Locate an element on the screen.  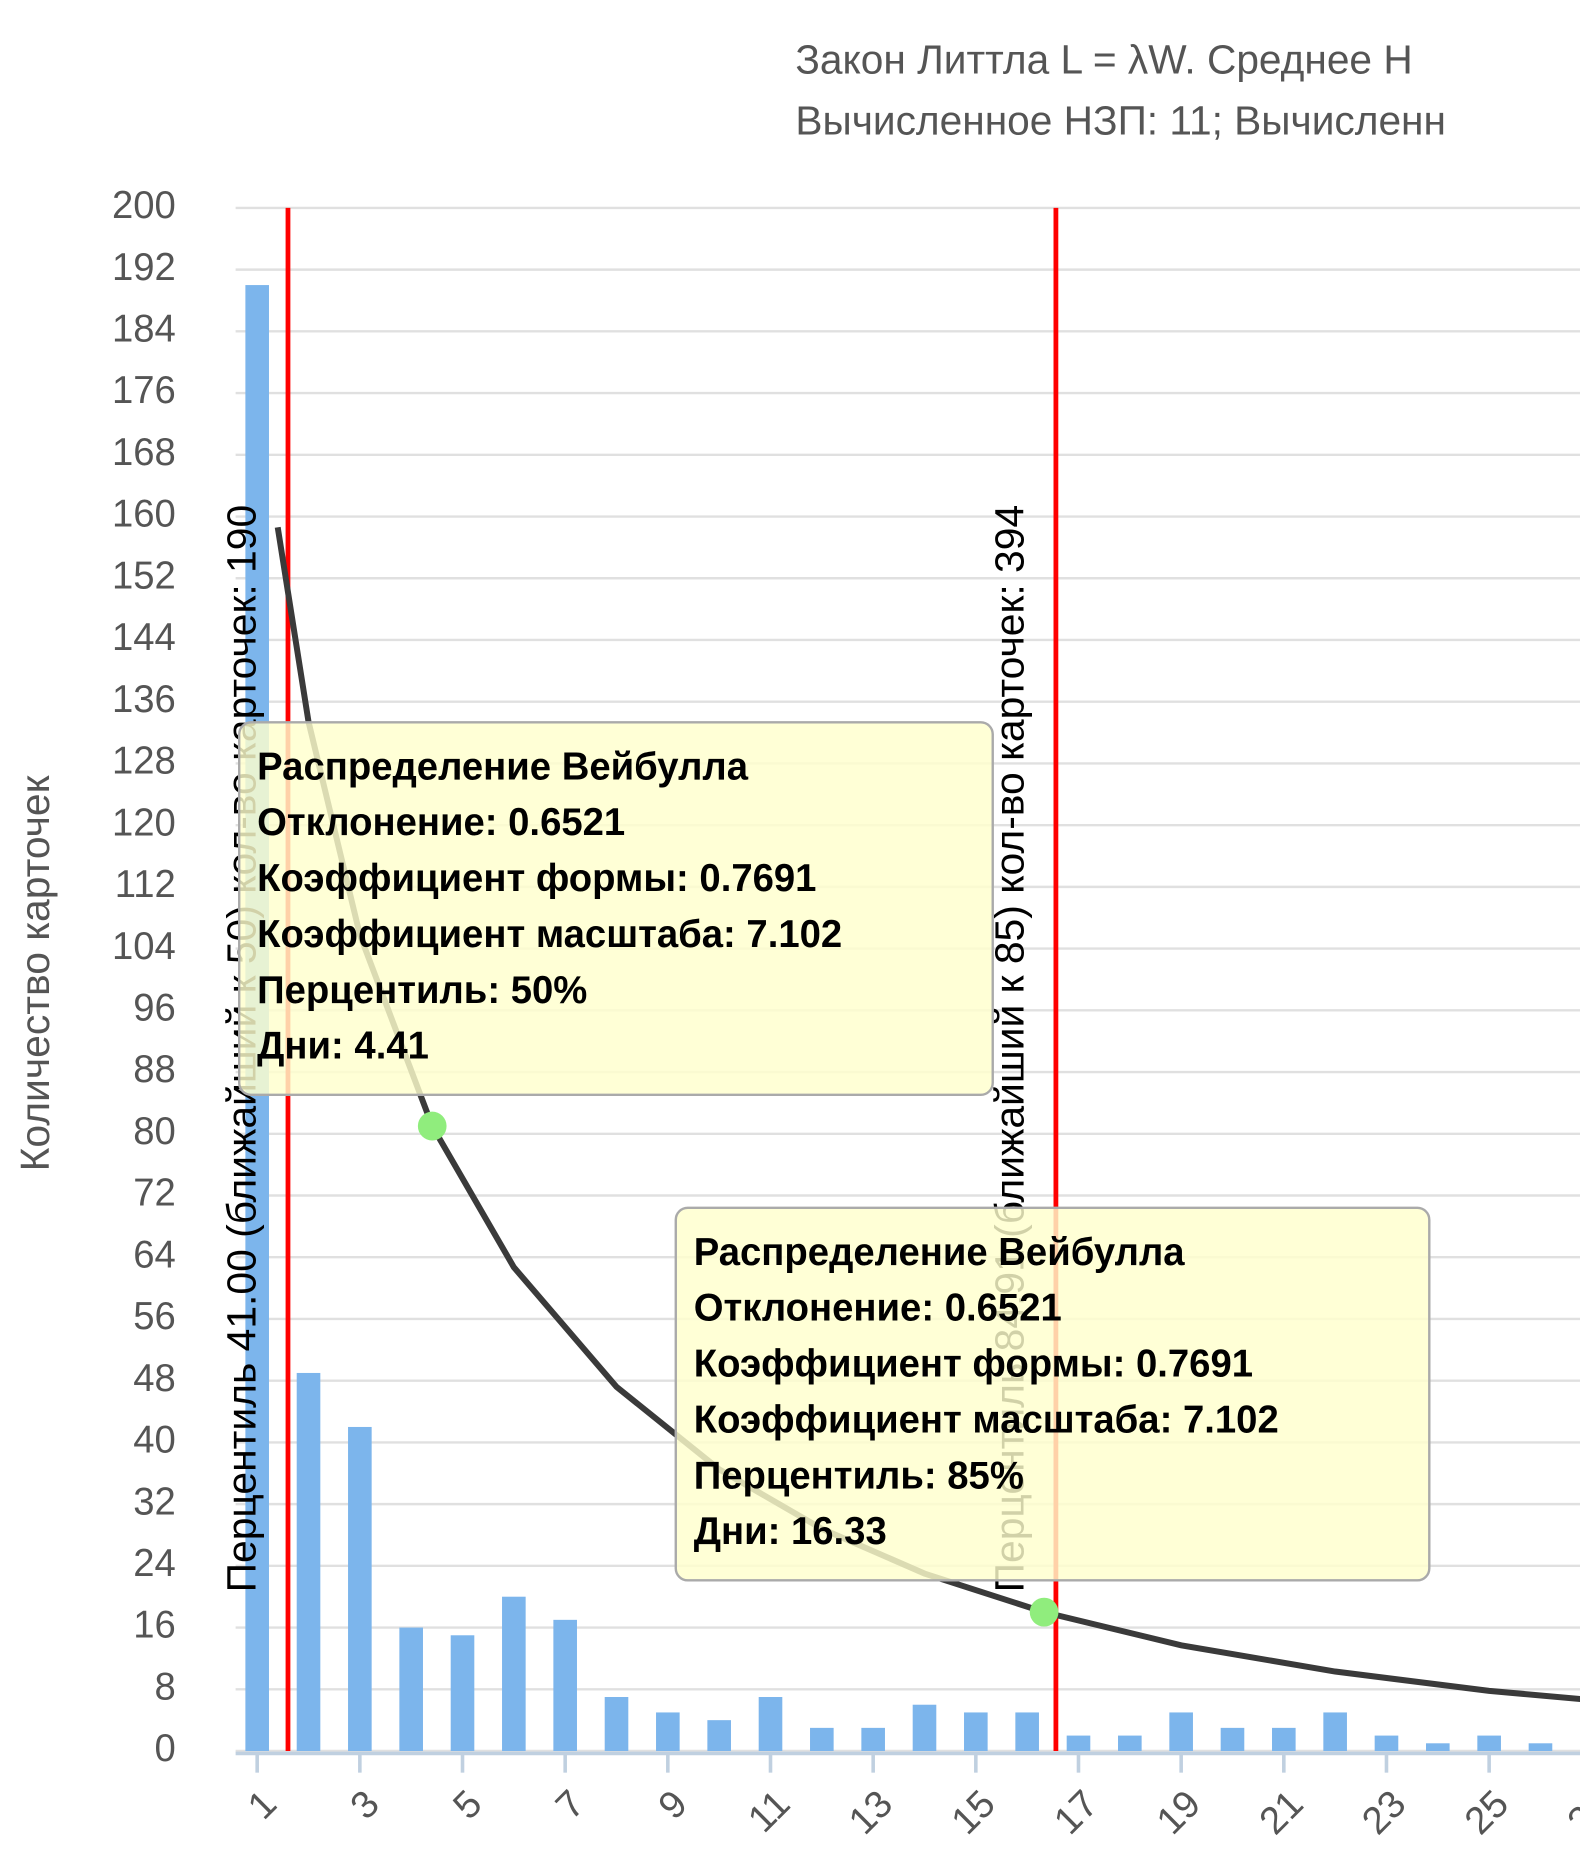
y-tick-label: 176 is located at coordinates (144, 390).